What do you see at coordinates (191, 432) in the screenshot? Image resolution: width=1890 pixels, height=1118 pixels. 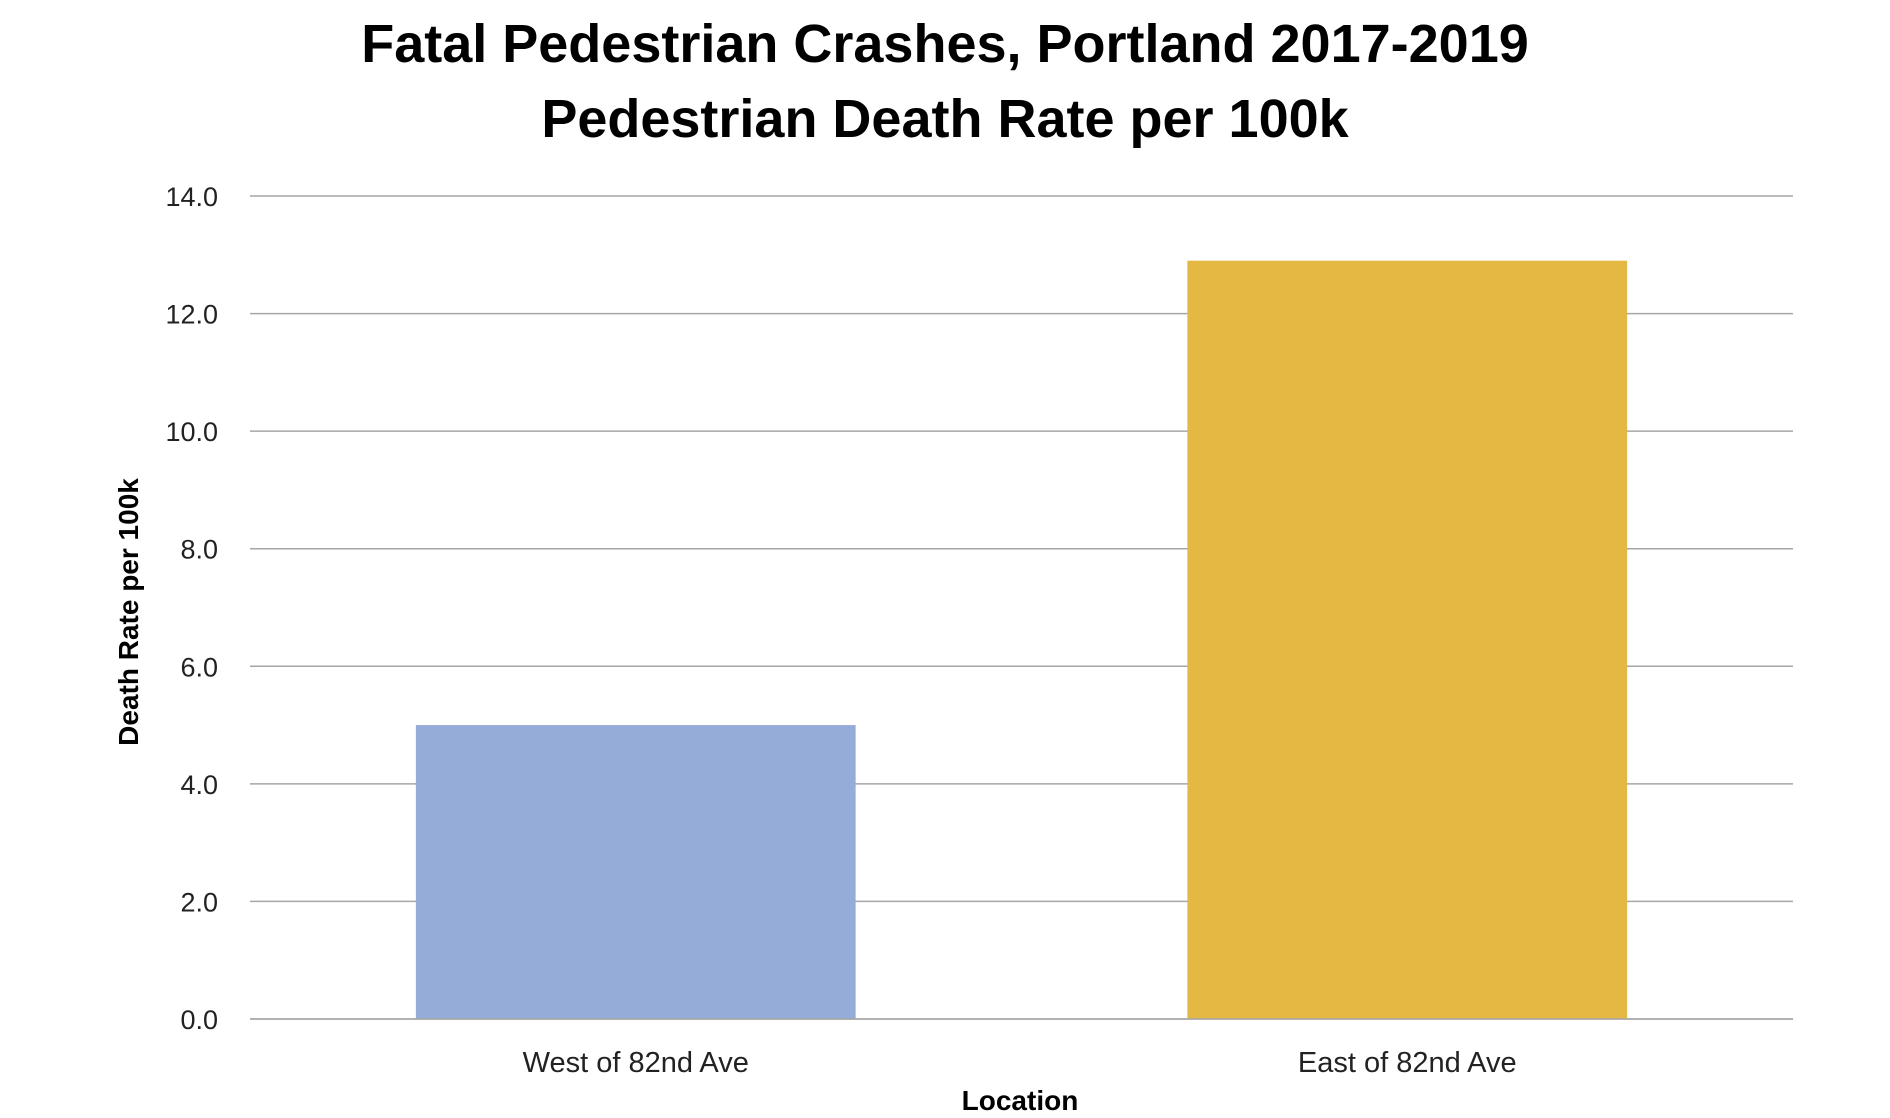 I see `y-tick-label: 10.0` at bounding box center [191, 432].